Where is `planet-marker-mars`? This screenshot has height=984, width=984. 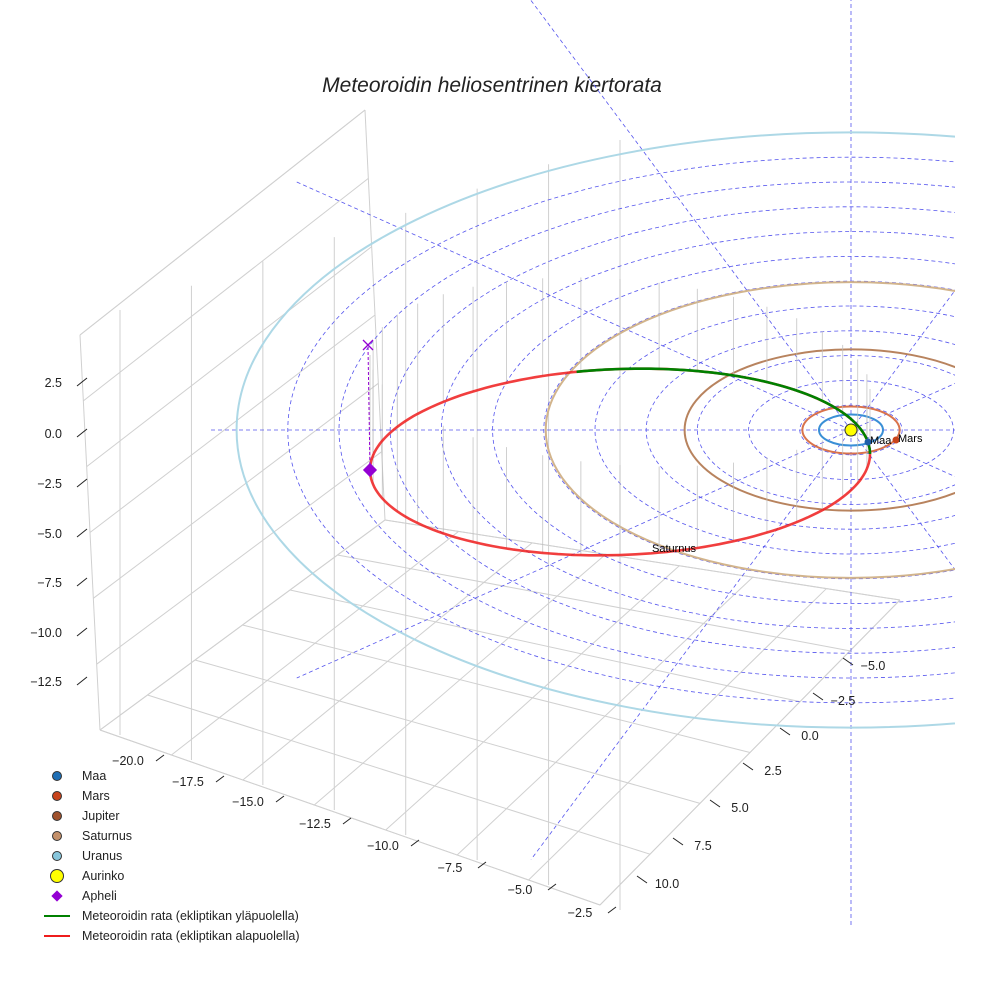
planet-marker-mars is located at coordinates (896, 440).